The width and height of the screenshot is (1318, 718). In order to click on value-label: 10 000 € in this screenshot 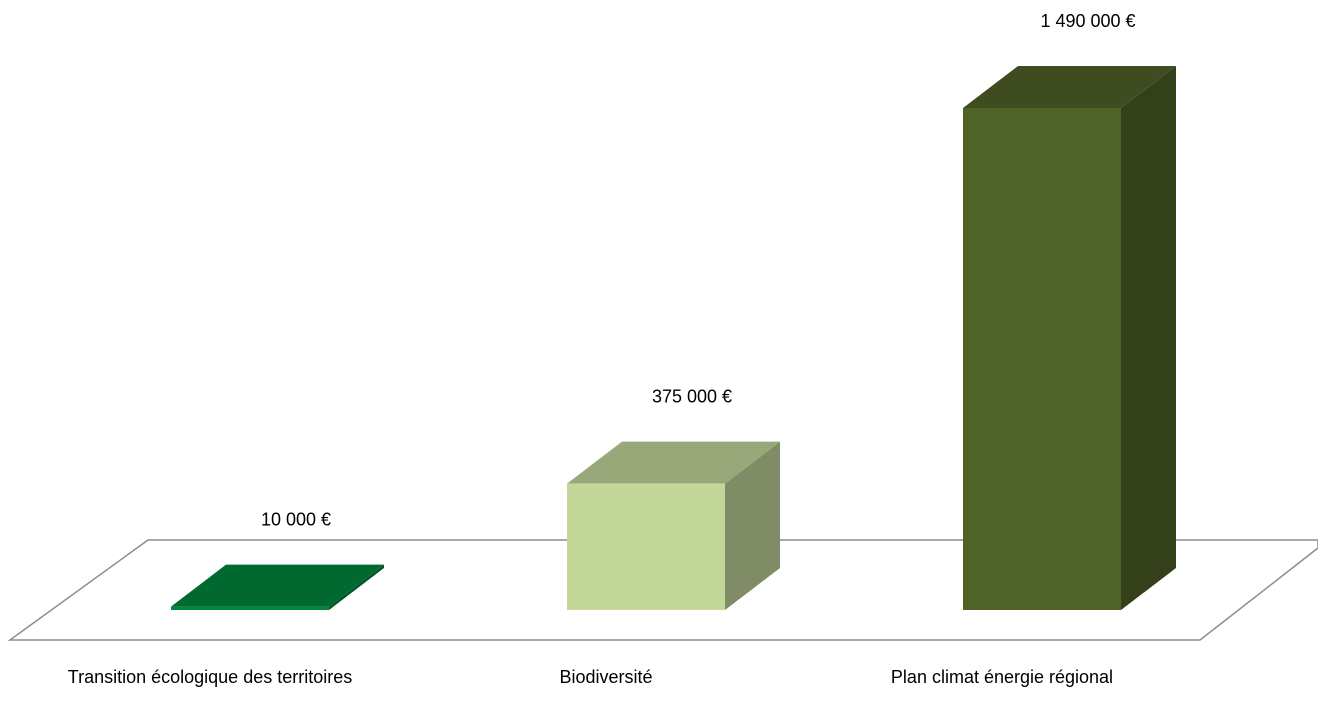, I will do `click(296, 519)`.